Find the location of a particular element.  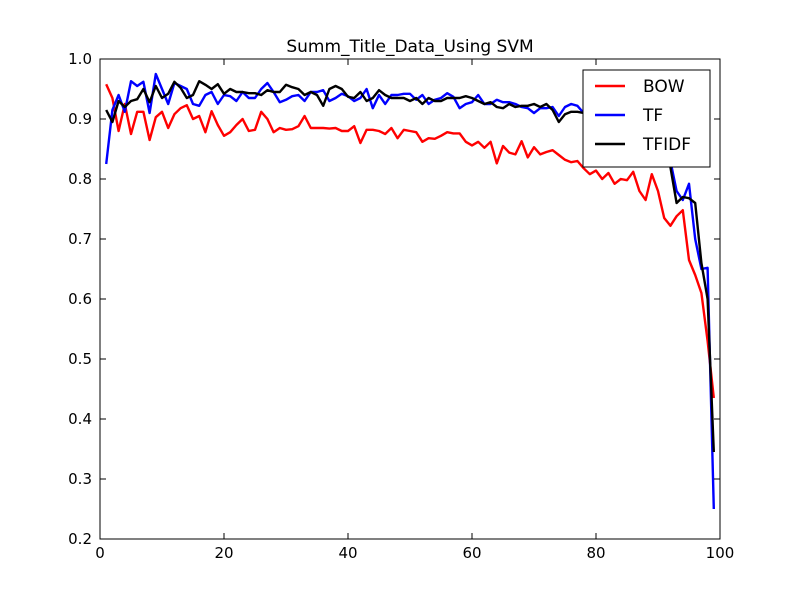

y-tick-label: 0.4 is located at coordinates (80, 419).